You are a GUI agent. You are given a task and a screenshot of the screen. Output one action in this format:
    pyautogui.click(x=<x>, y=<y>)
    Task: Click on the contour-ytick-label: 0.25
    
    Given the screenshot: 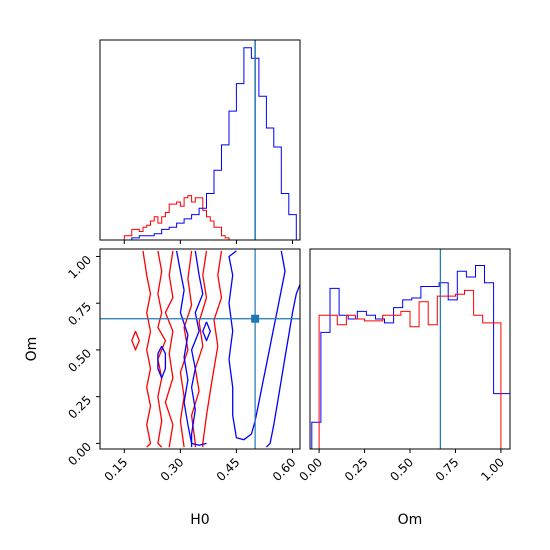 What is the action you would take?
    pyautogui.click(x=79, y=407)
    